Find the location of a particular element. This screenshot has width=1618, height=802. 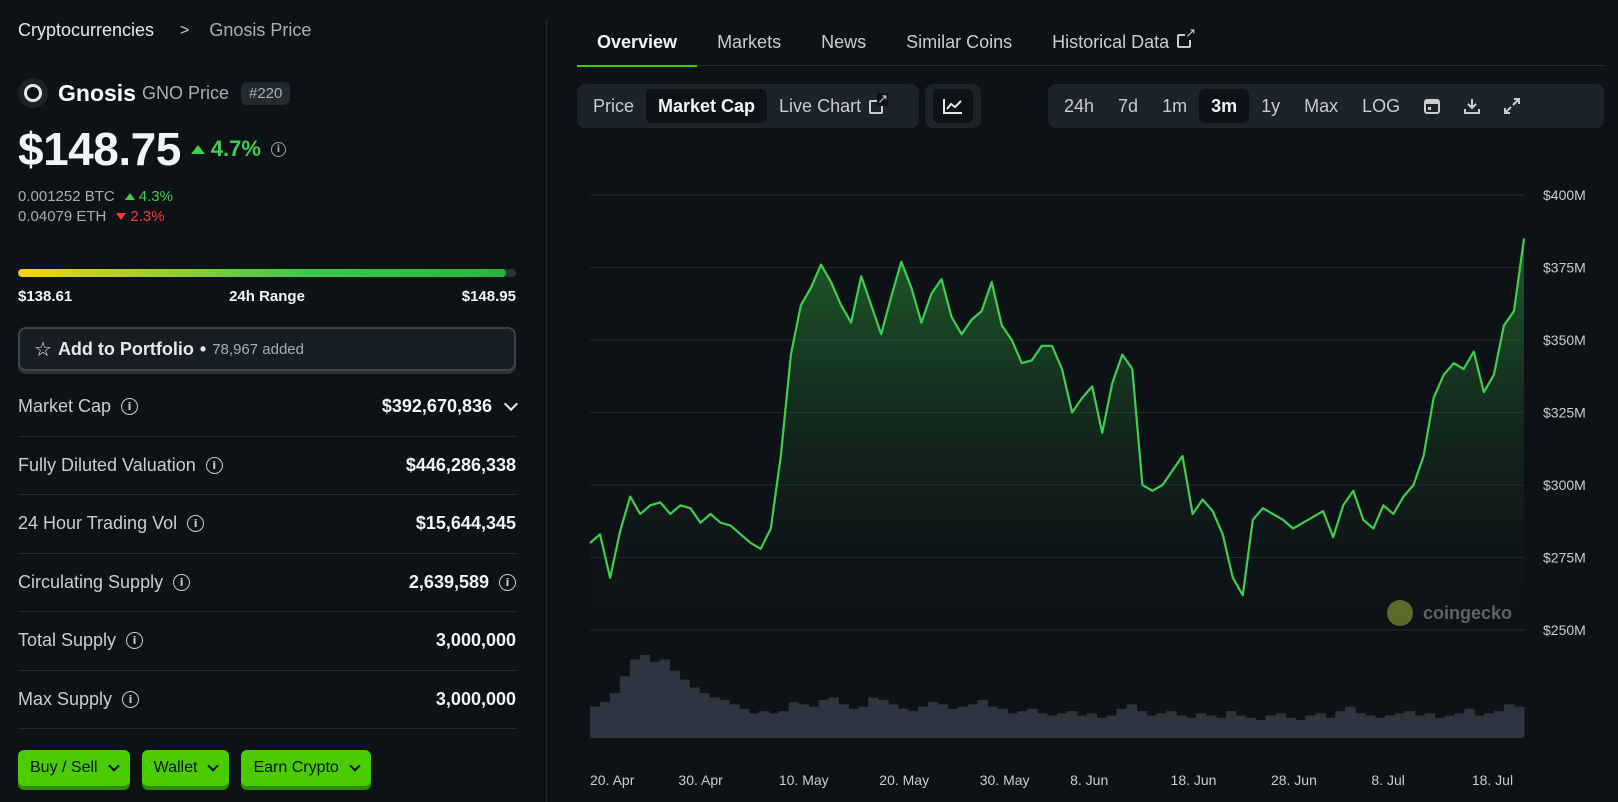

price-row: $148.75 4.7% i is located at coordinates (152, 149).